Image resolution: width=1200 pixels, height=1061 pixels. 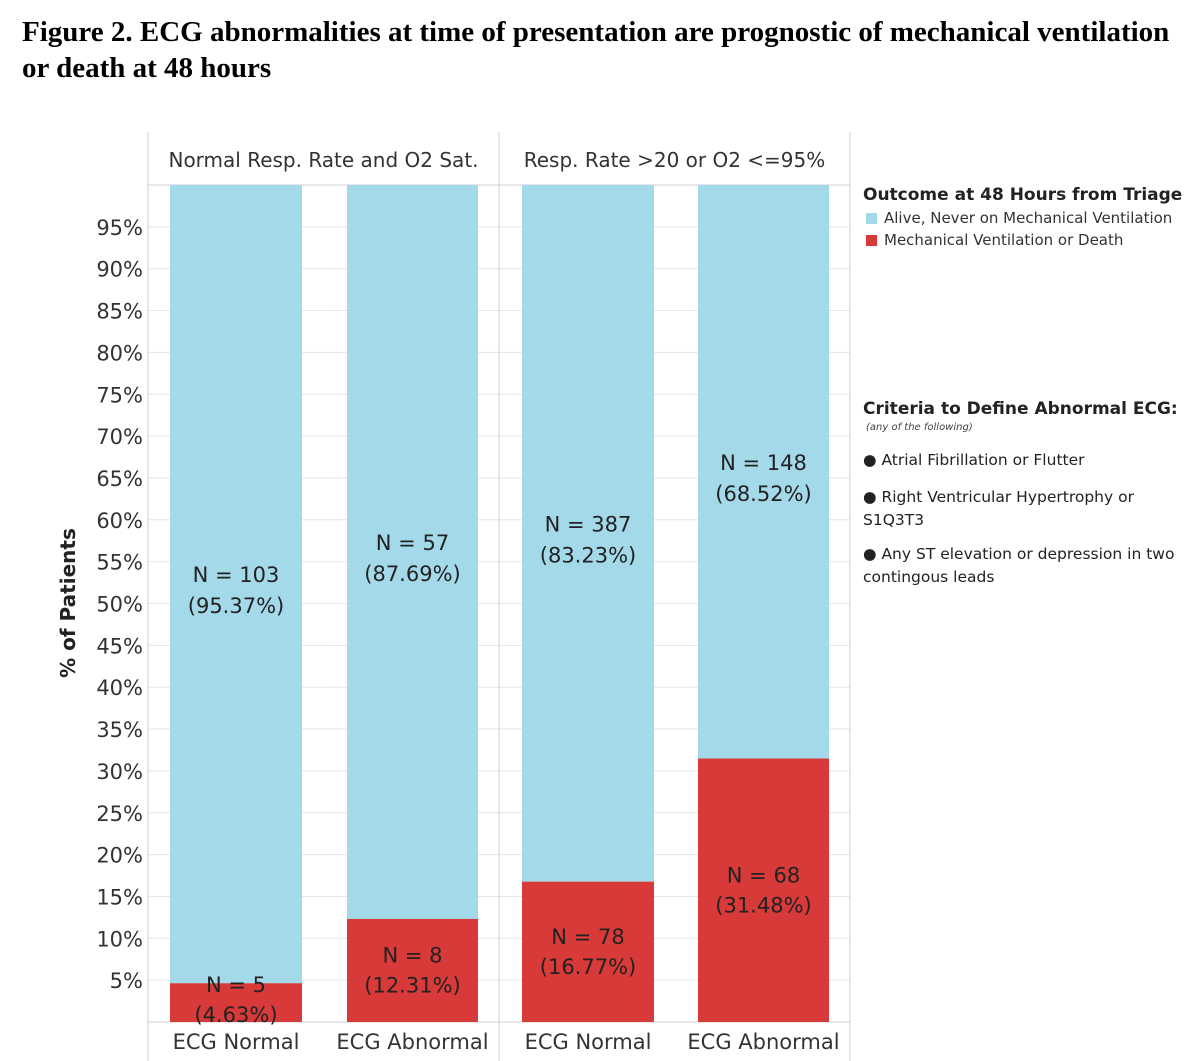 What do you see at coordinates (871, 240) in the screenshot?
I see `legend-swatch-death` at bounding box center [871, 240].